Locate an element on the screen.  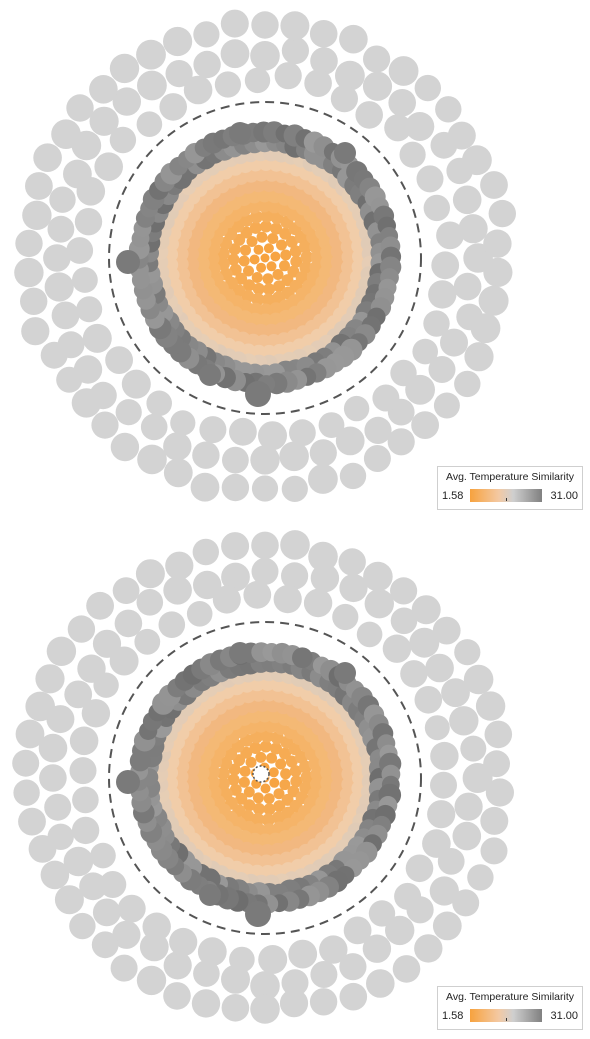
color-legend-bottom: Avg. Temperature Similarity 1.58 31.00 is located at coordinates (510, 1008).